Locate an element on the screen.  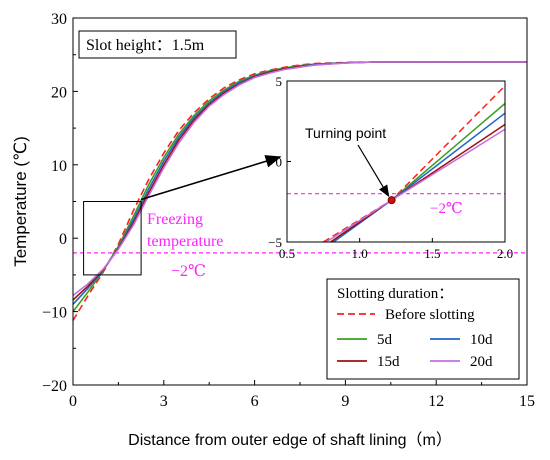
freezing-value-label: −2℃ is located at coordinates (188, 271).